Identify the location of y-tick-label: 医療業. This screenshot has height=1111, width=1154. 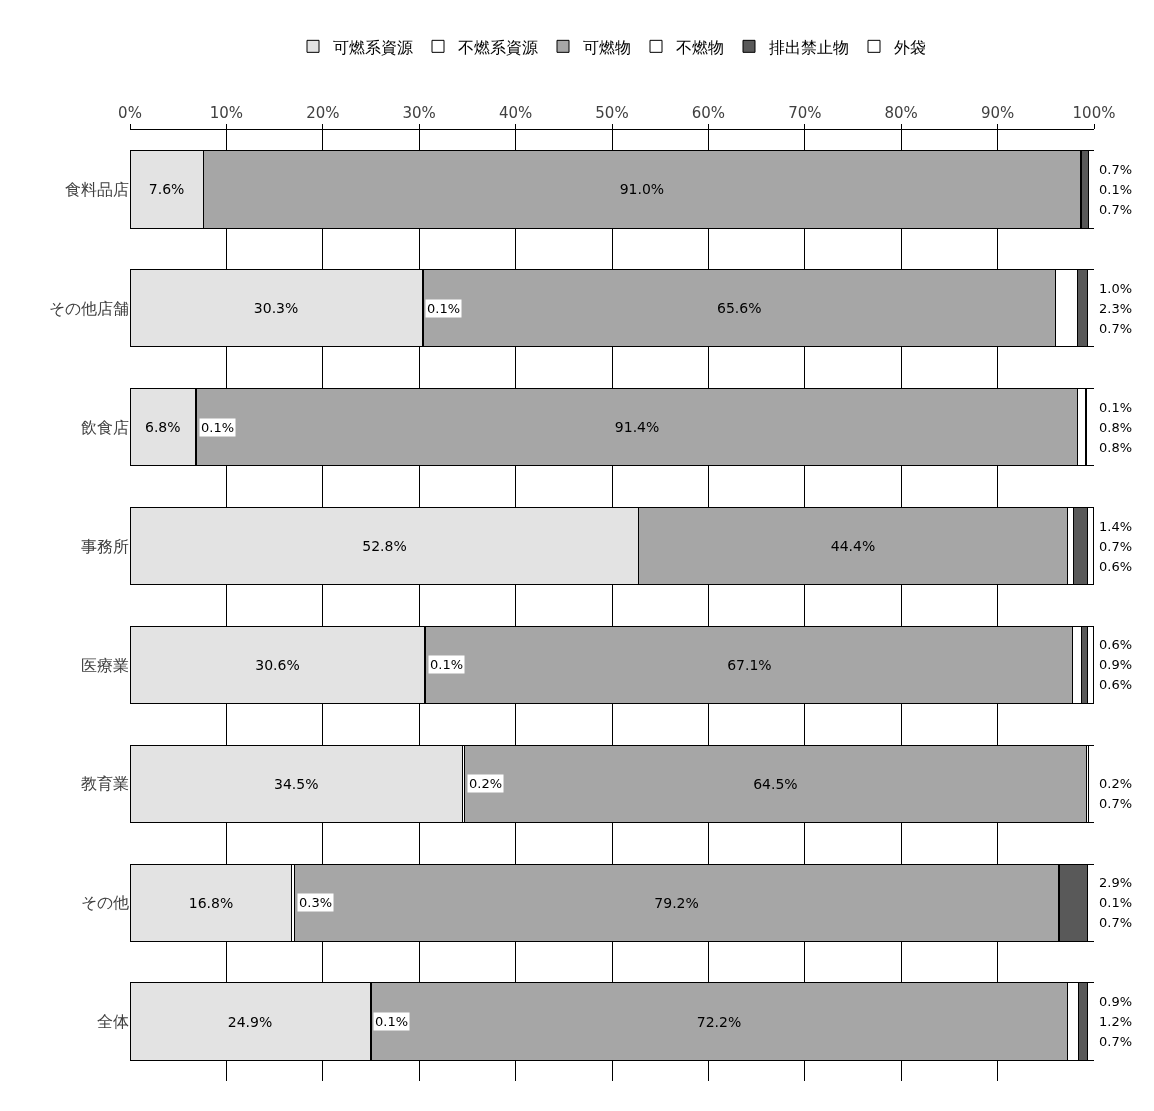
(105, 665).